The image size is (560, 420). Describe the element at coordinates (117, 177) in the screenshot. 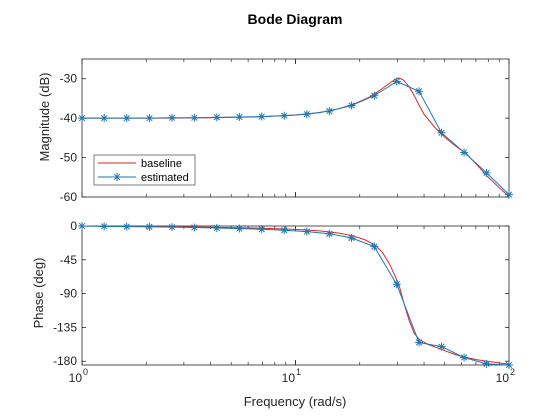

I see `legend-estimated-marker` at that location.